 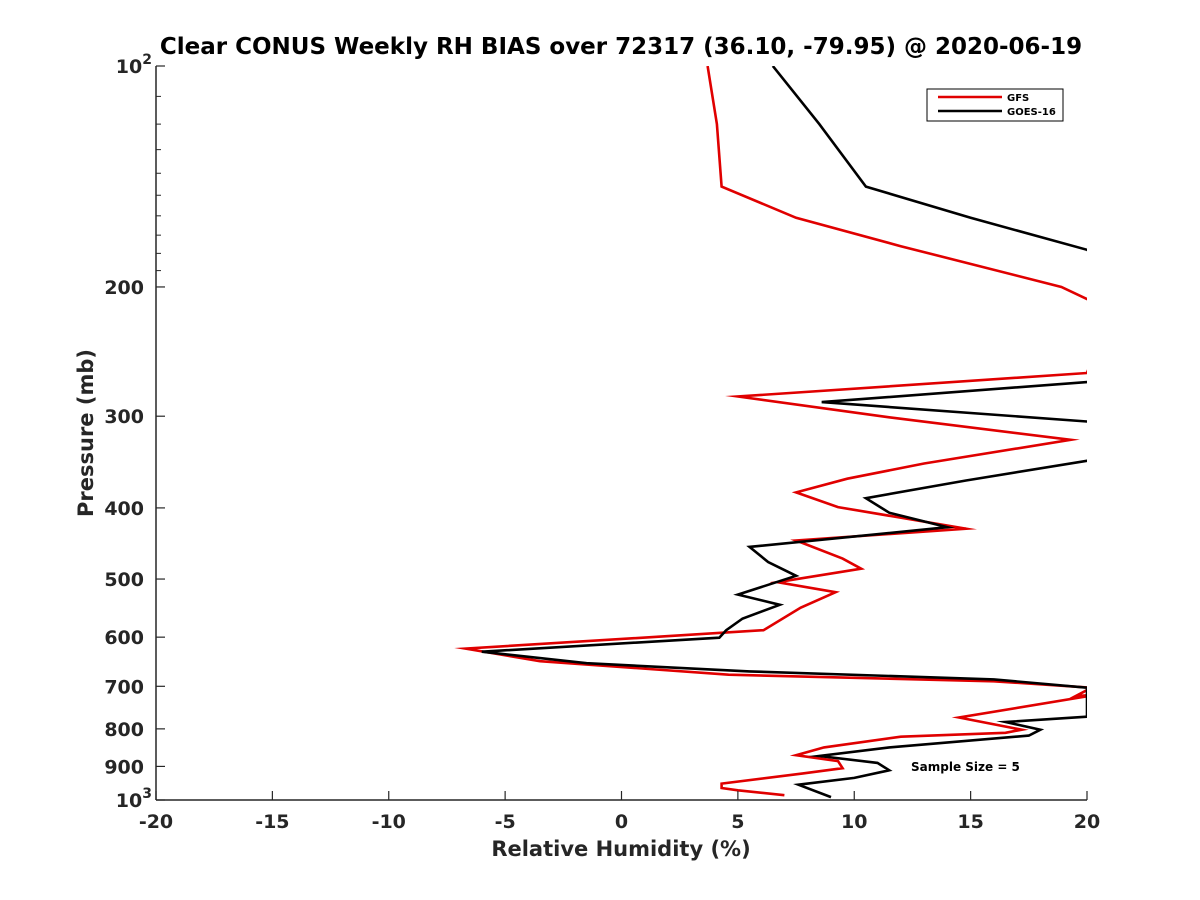 What do you see at coordinates (620, 849) in the screenshot?
I see `x-axis-title: Relative Humidity (%)` at bounding box center [620, 849].